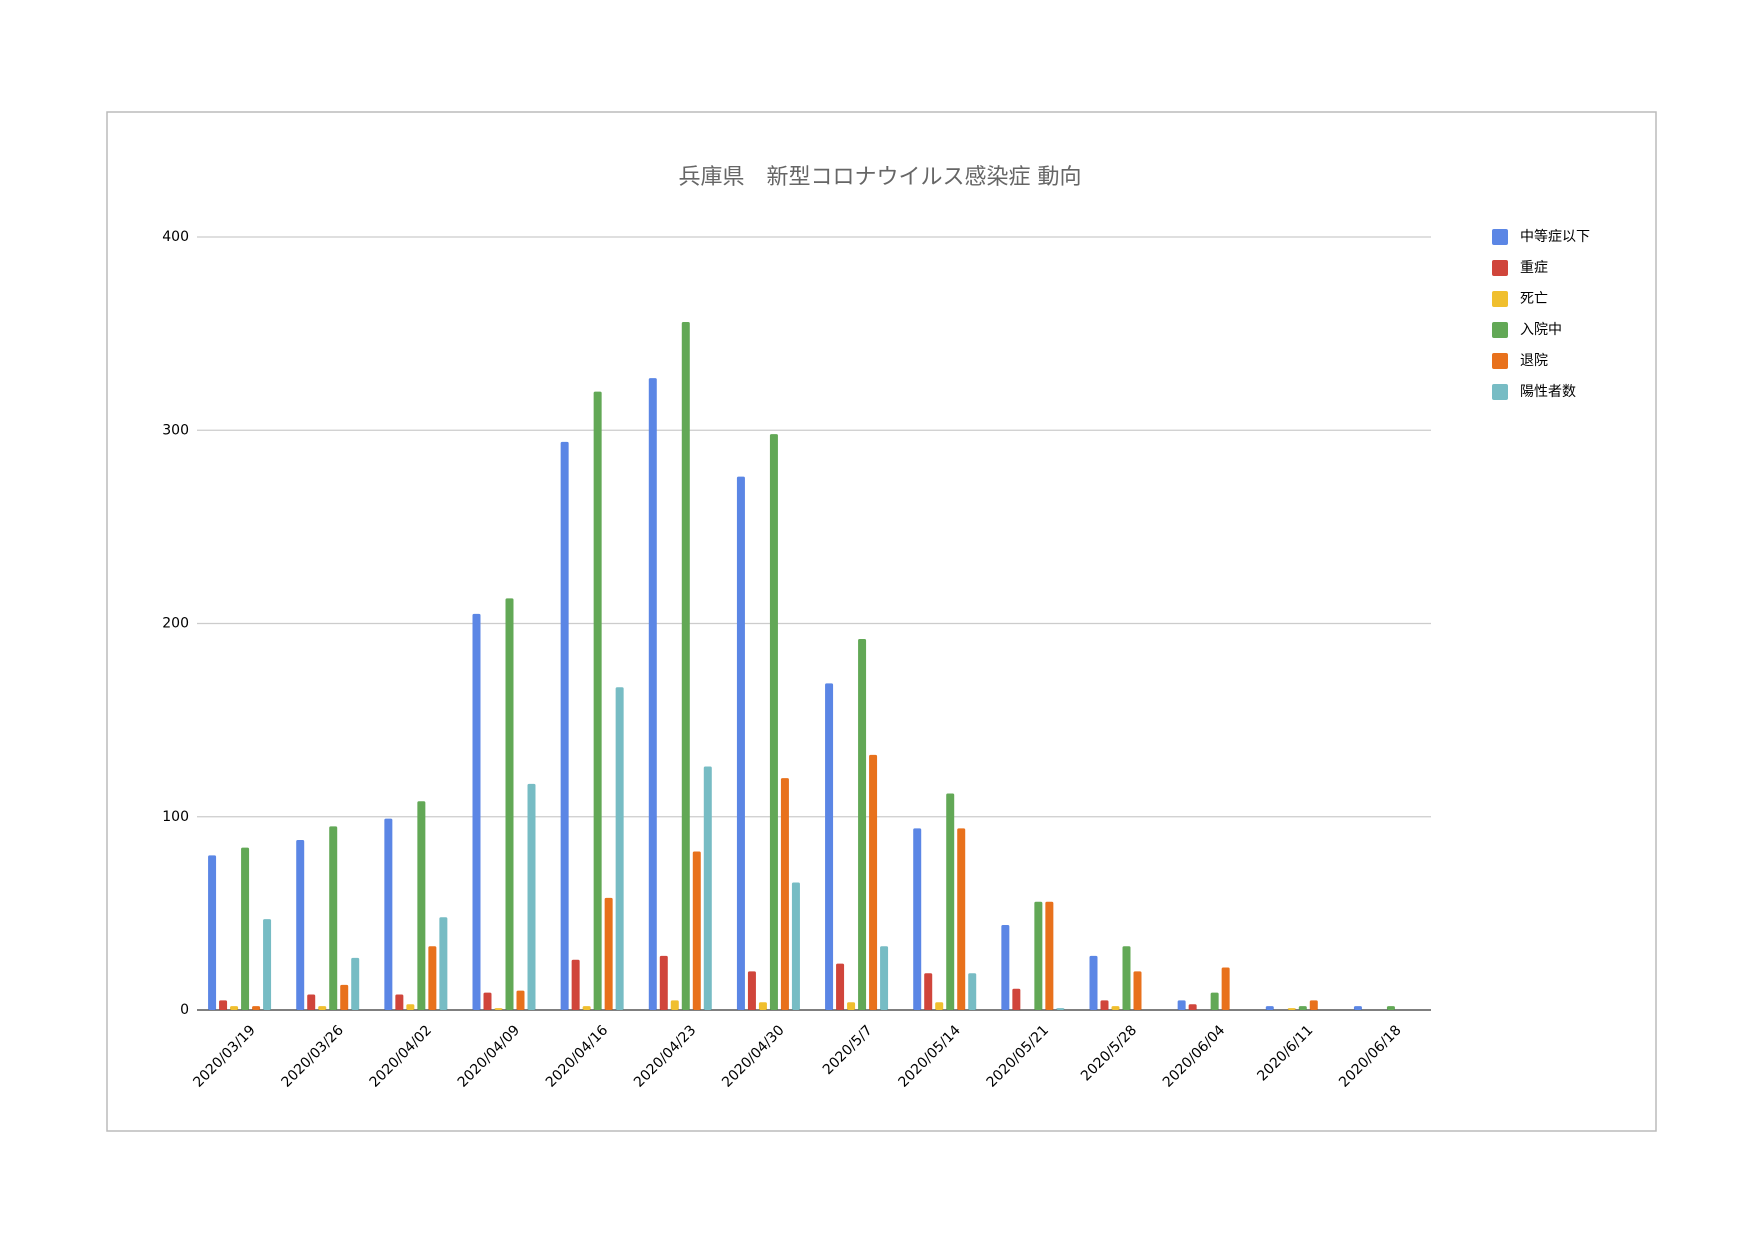  Describe the element at coordinates (175, 624) in the screenshot. I see `y-tick-label: 200` at that location.